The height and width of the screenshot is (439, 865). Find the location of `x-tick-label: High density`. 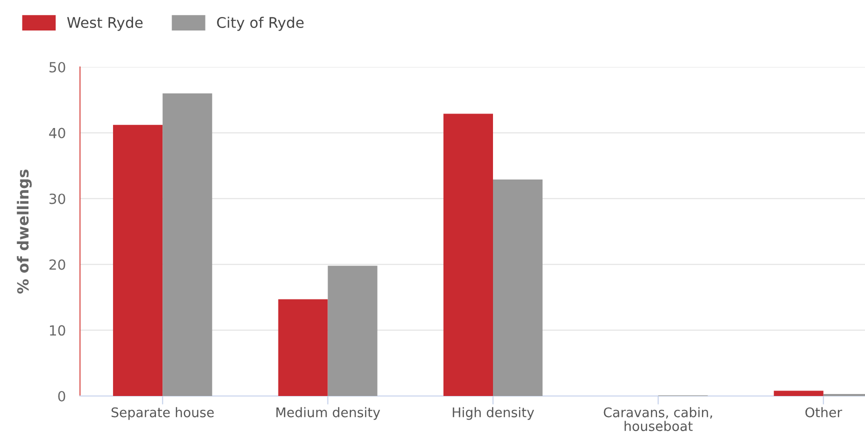

x-tick-label: High density is located at coordinates (493, 413).